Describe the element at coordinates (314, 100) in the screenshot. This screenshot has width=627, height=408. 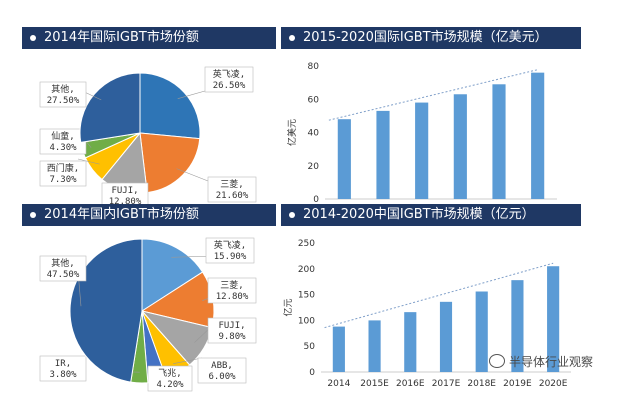
I see `y-tick-label: 60` at that location.